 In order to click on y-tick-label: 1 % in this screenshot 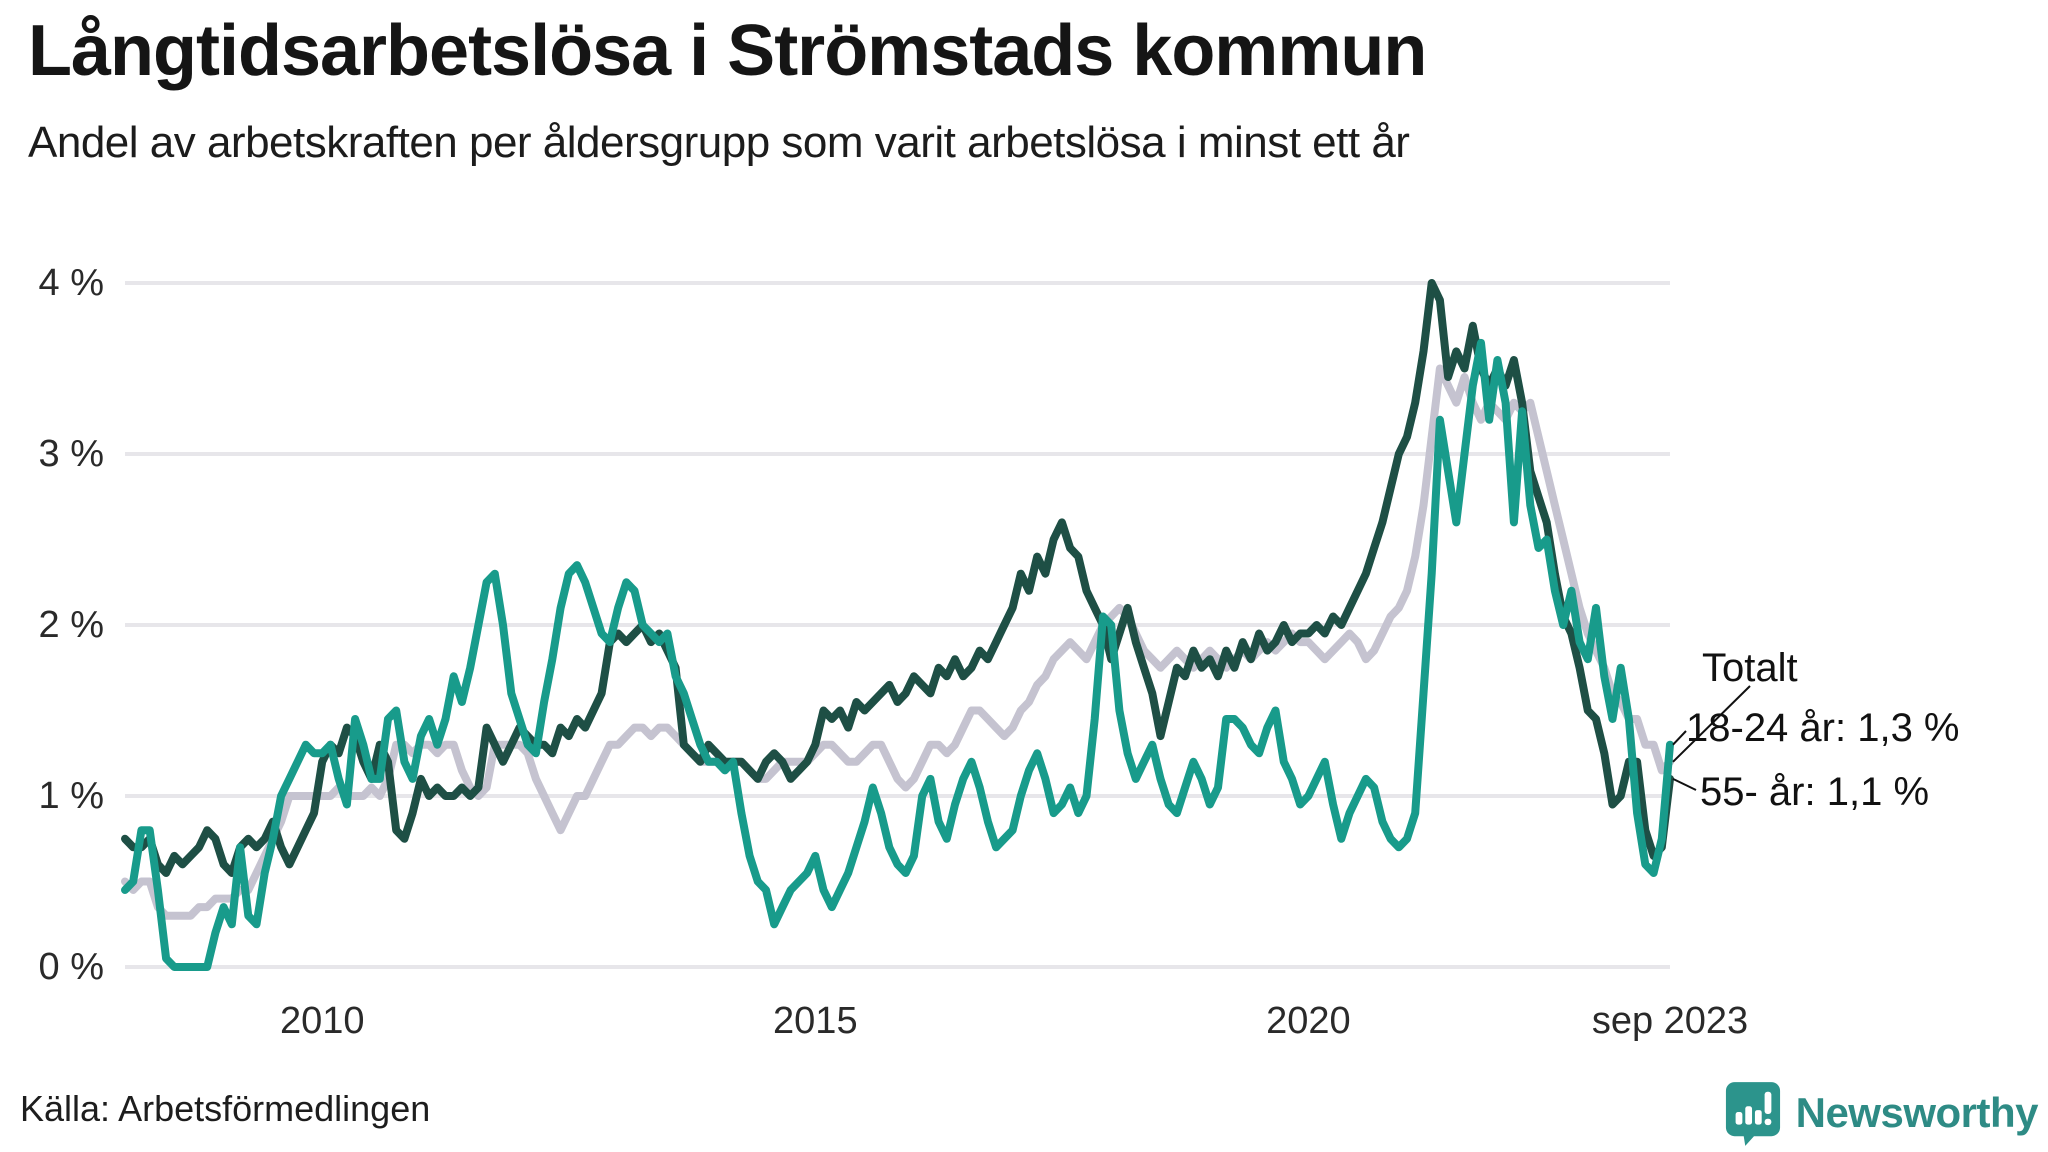, I will do `click(71, 796)`.